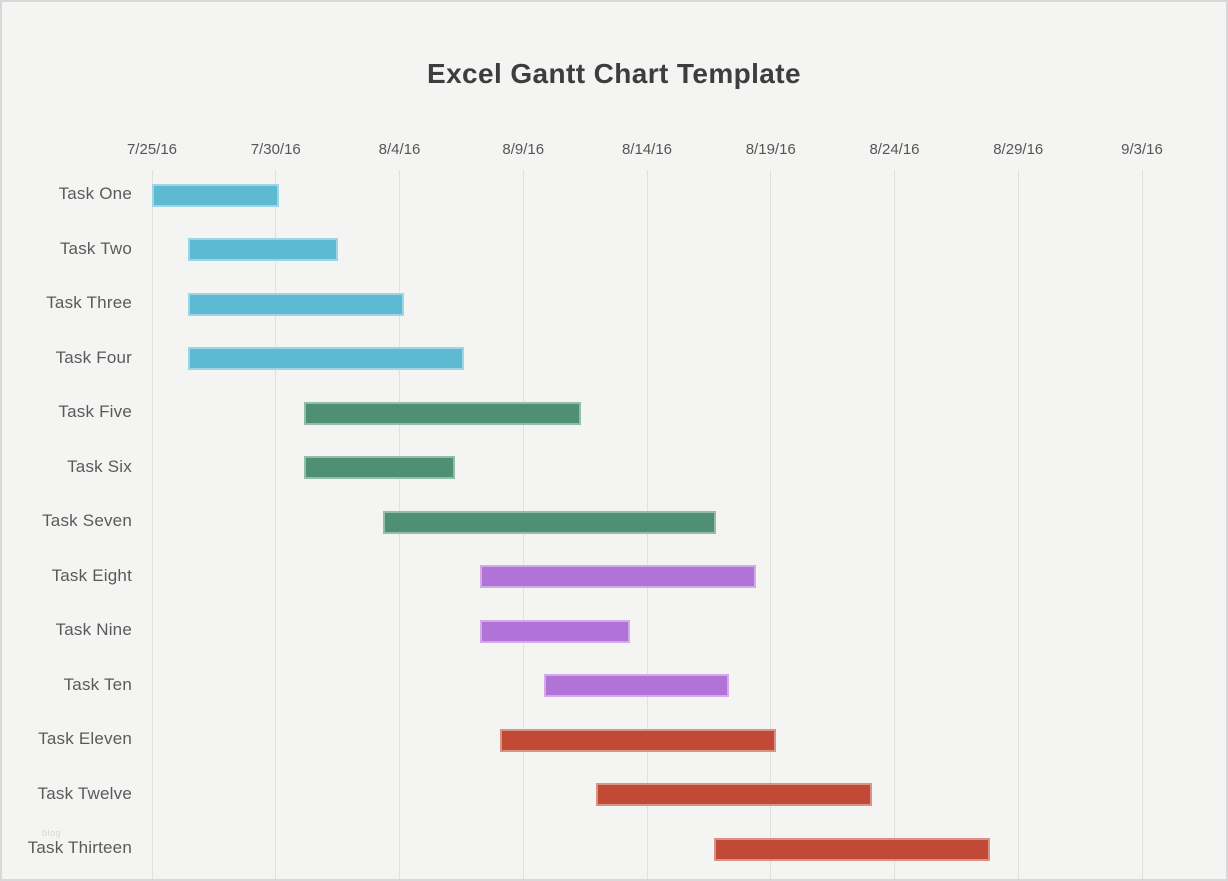 This screenshot has height=881, width=1228. I want to click on task-row-label-task-eleven: Task Eleven, so click(85, 738).